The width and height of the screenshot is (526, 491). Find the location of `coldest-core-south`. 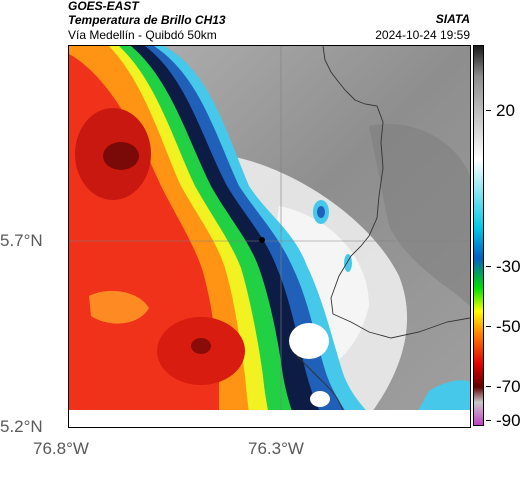

coldest-core-south is located at coordinates (201, 346).